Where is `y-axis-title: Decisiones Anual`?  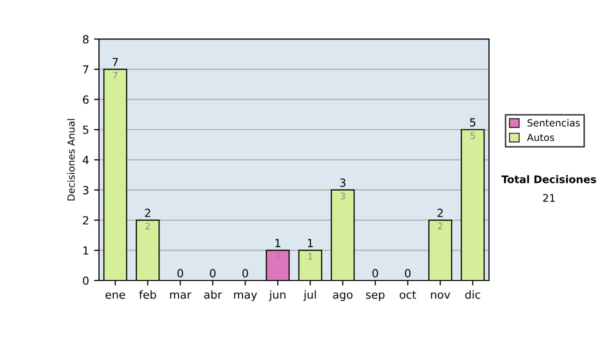
y-axis-title: Decisiones Anual is located at coordinates (71, 159).